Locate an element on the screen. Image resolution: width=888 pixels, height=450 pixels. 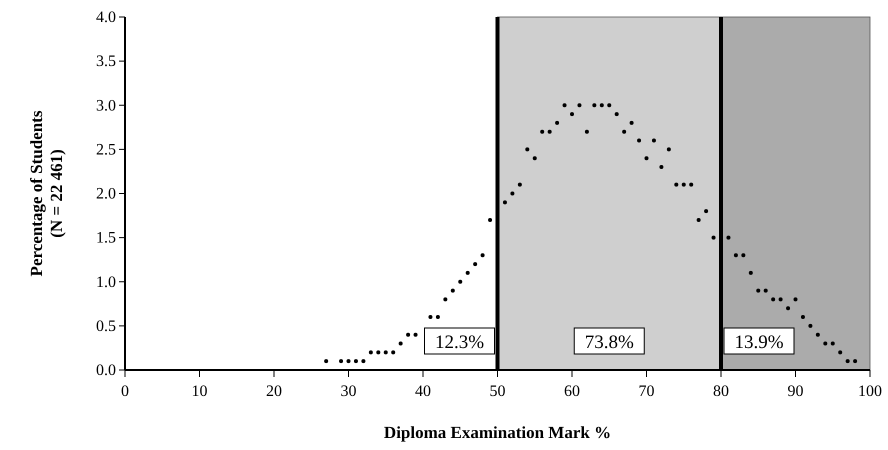
y-axis-title: Percentage of Students (N = 22 461) is located at coordinates (46, 193).